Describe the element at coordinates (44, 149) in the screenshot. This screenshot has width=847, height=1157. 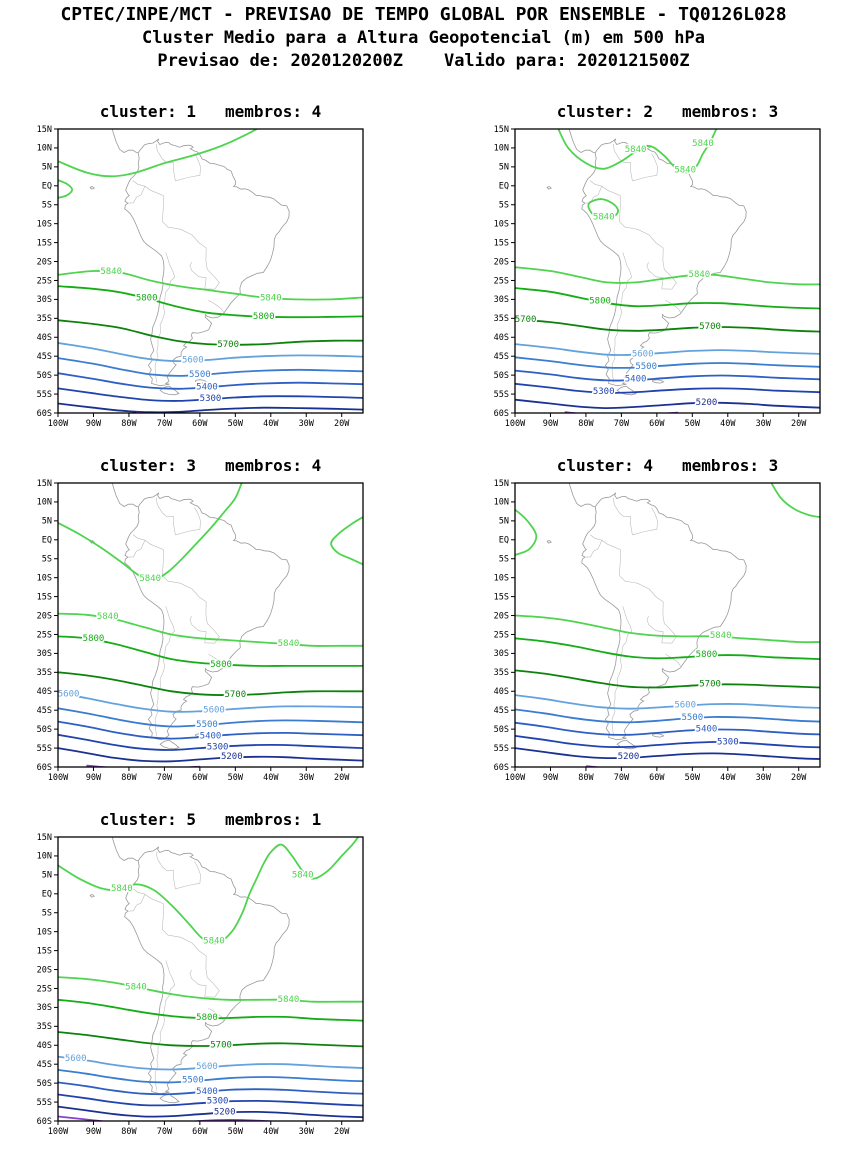
I see `lat-tick-label: 10N` at that location.